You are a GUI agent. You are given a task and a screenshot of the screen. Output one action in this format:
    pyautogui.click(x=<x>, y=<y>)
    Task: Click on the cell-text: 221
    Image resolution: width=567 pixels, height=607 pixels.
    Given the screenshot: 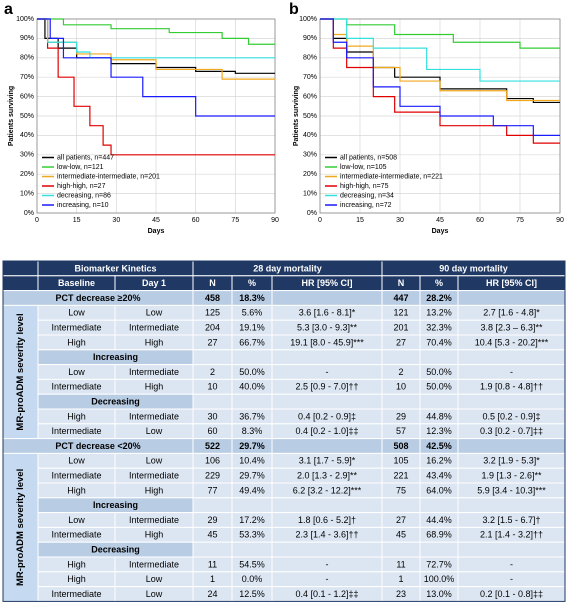 What is the action you would take?
    pyautogui.click(x=400, y=475)
    